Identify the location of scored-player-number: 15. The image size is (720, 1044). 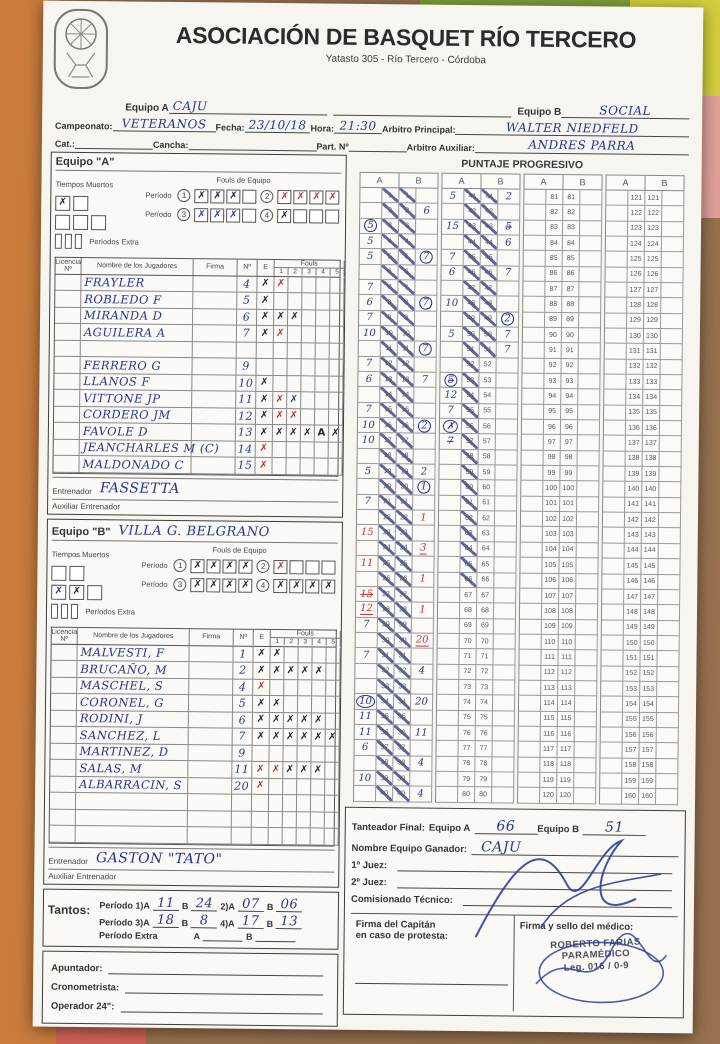
(452, 227).